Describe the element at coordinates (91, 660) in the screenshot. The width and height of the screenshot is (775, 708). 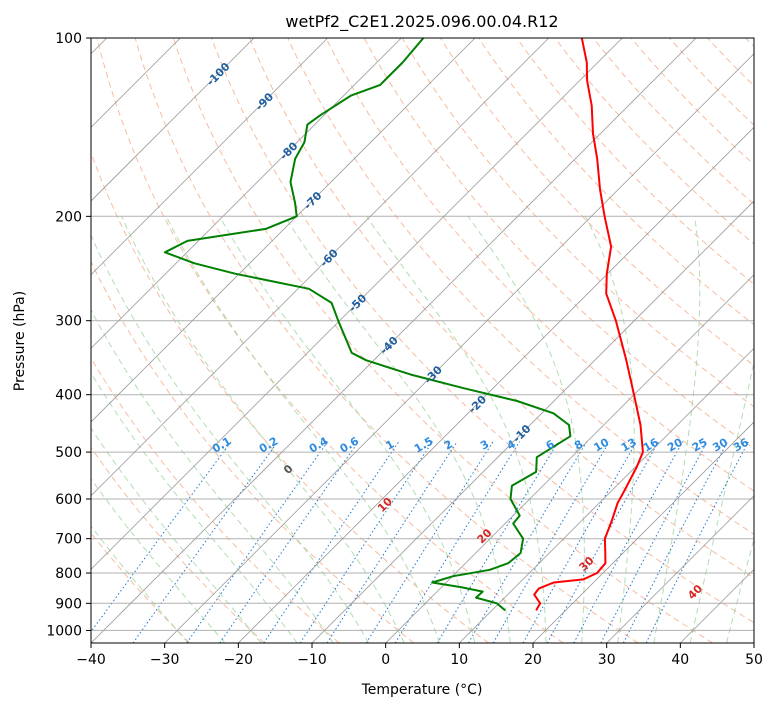
I see `x-tick-label: −40` at that location.